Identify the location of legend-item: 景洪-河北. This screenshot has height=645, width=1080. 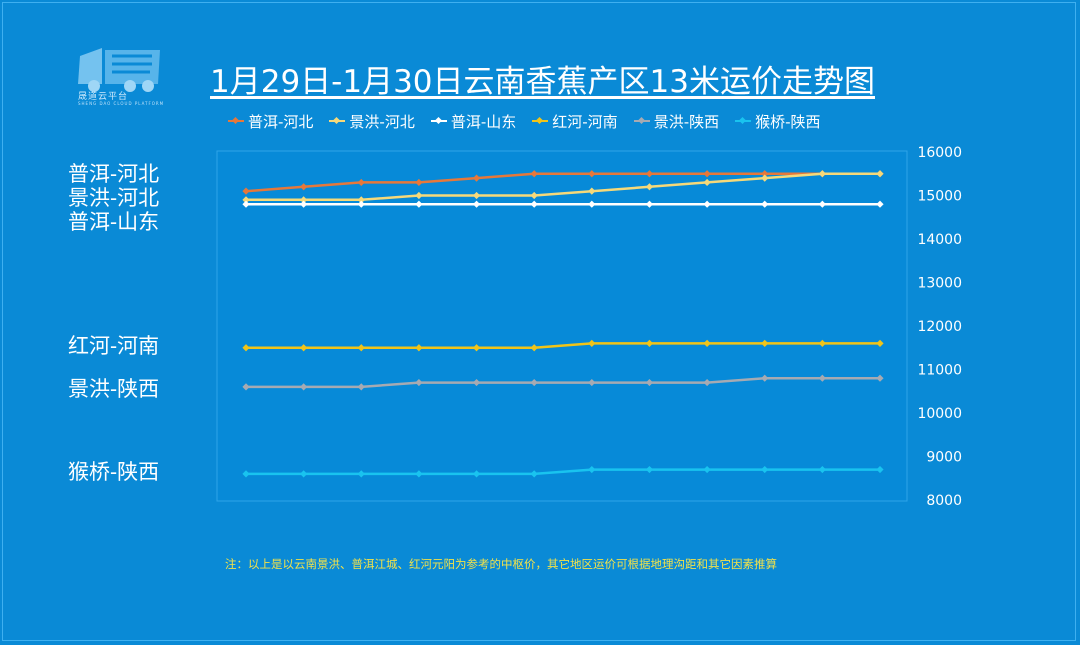
(372, 121).